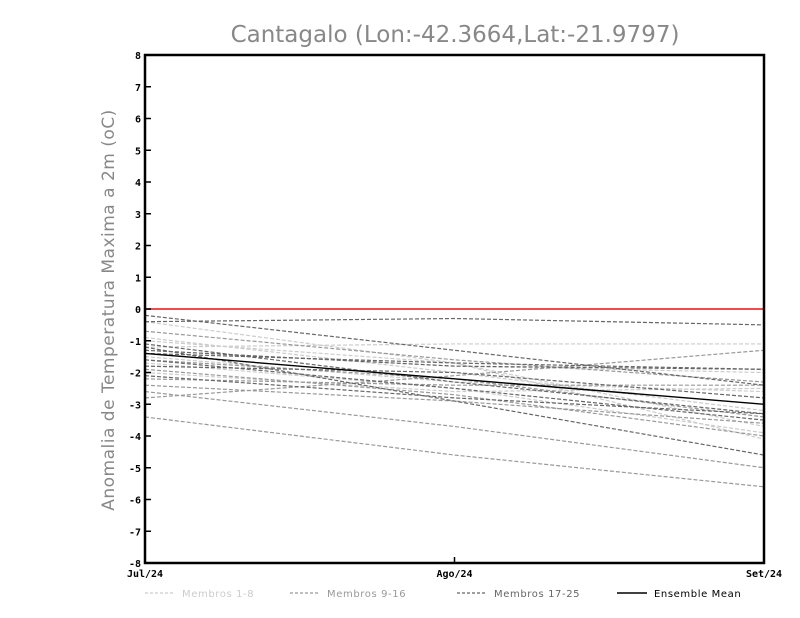 Image resolution: width=800 pixels, height=618 pixels. Describe the element at coordinates (218, 594) in the screenshot. I see `legend-label: Membros 1-8` at that location.